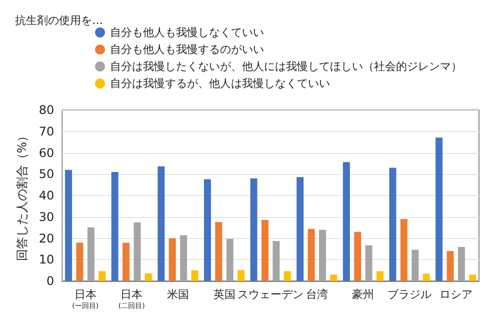  I want to click on y-tick-label: 0, so click(50, 281).